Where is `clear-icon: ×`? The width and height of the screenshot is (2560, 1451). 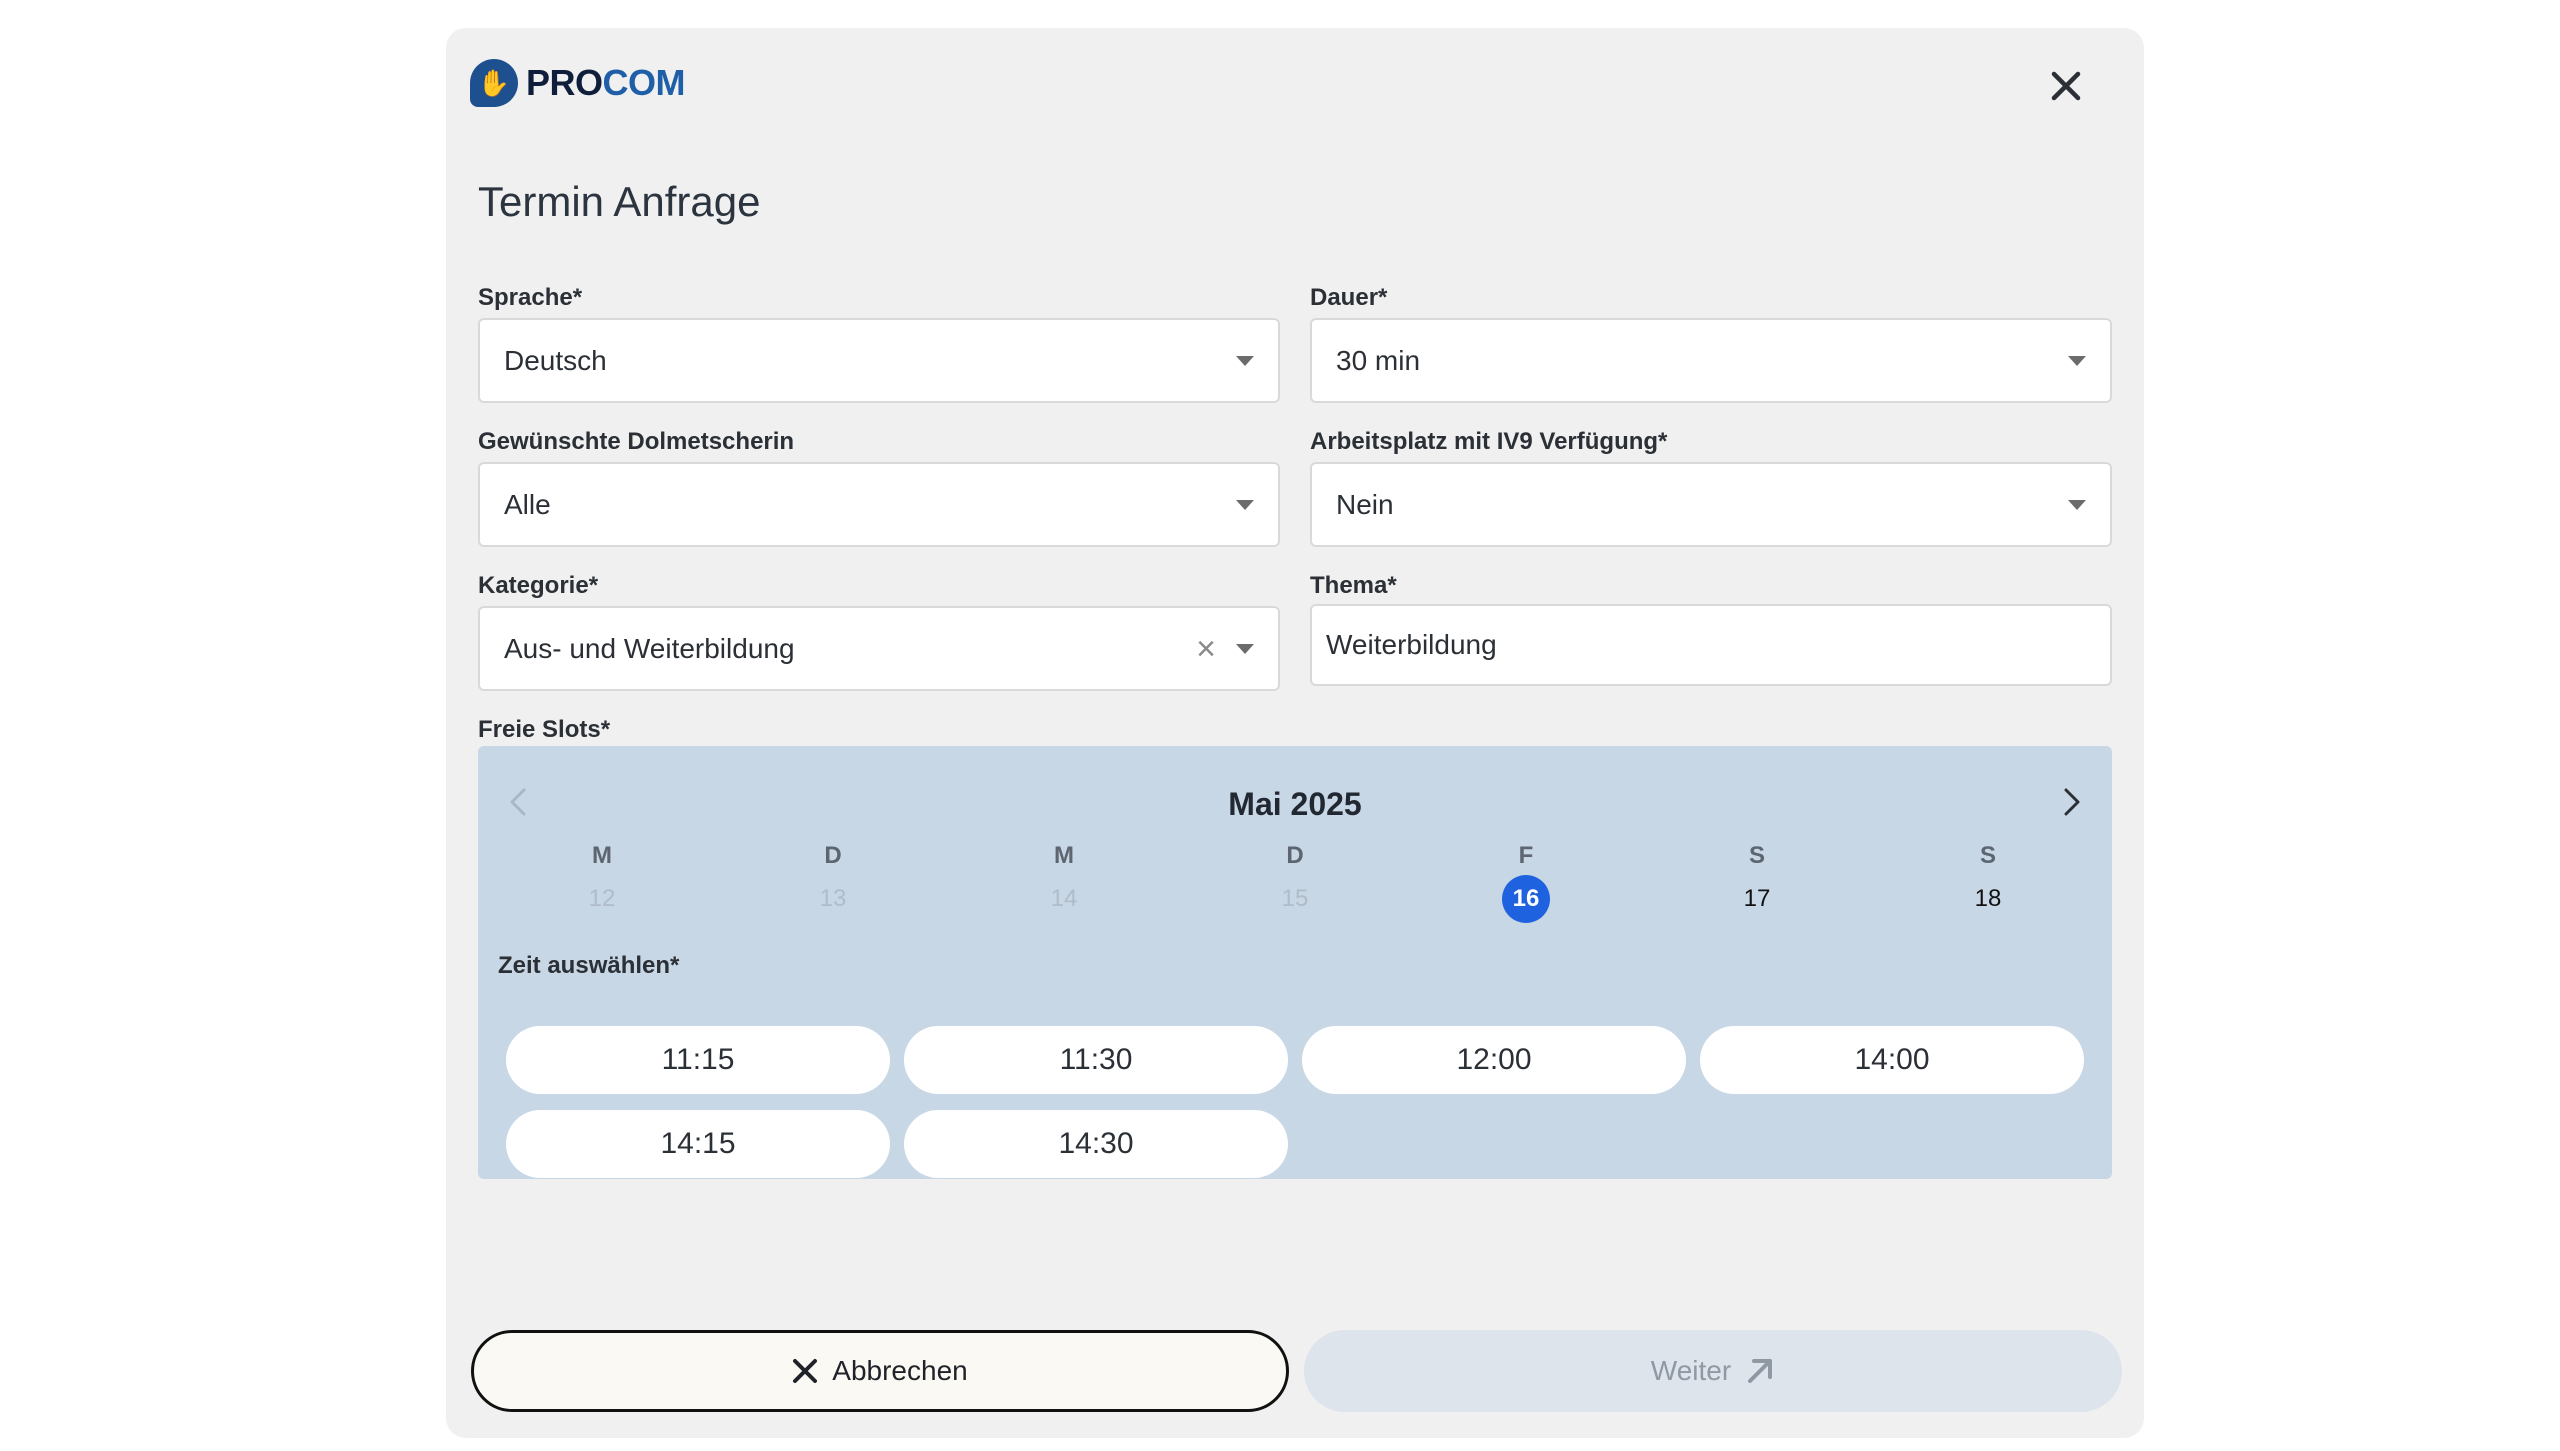 clear-icon: × is located at coordinates (1206, 648).